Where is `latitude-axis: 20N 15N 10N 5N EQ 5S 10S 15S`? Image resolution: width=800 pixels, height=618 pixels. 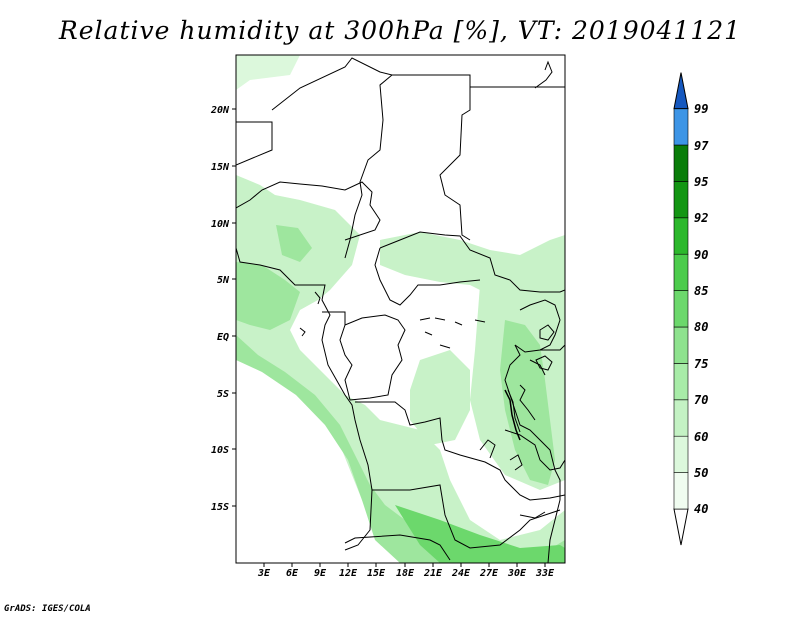
latitude-axis: 20N 15N 10N 5N EQ 5S 10S 15S is located at coordinates (220, 309).